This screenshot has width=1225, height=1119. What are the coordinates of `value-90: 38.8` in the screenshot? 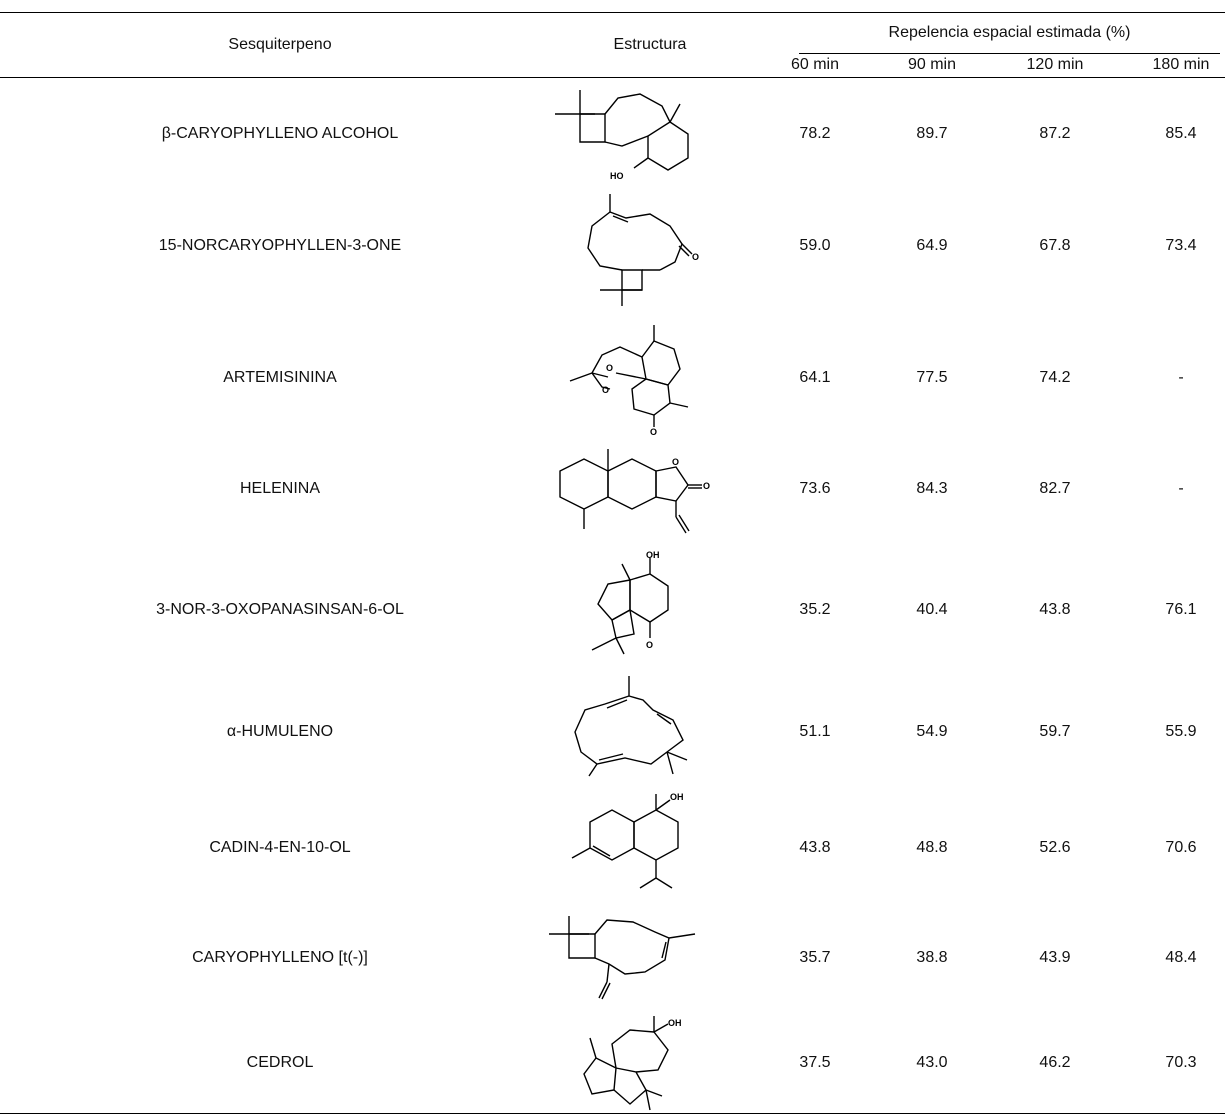 It's located at (932, 957).